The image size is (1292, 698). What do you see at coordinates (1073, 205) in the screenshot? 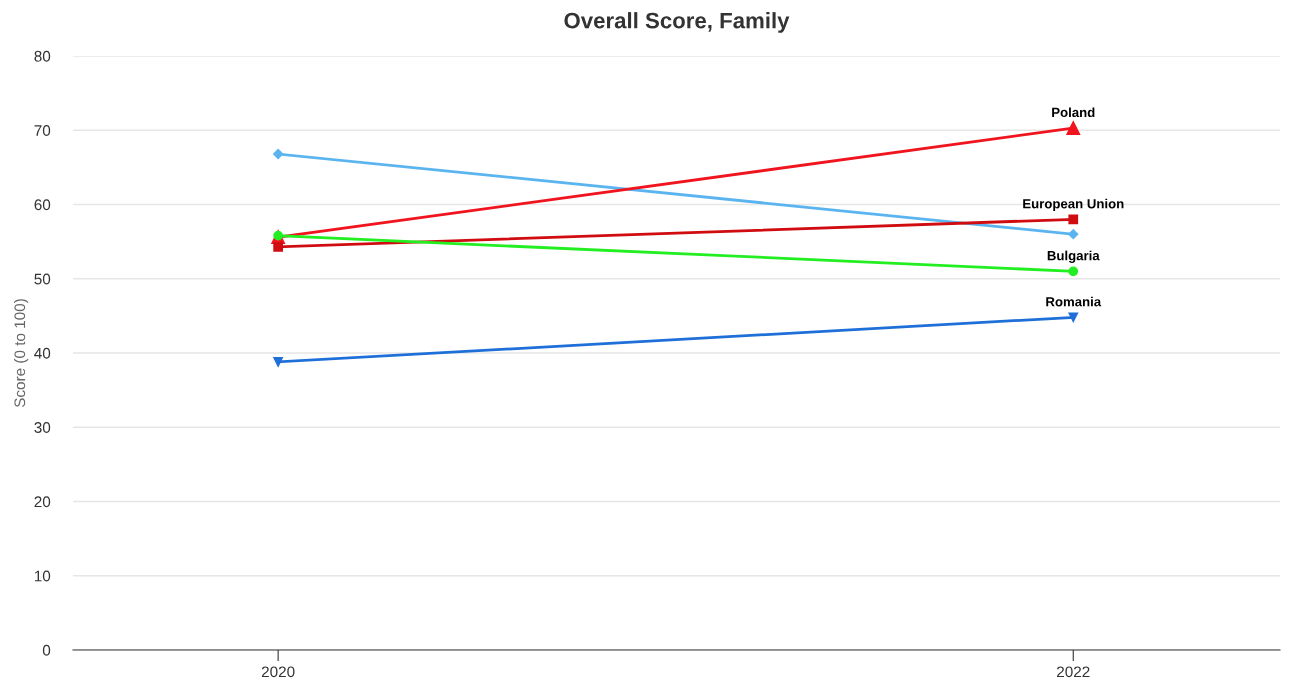
I see `series-label: European Union` at bounding box center [1073, 205].